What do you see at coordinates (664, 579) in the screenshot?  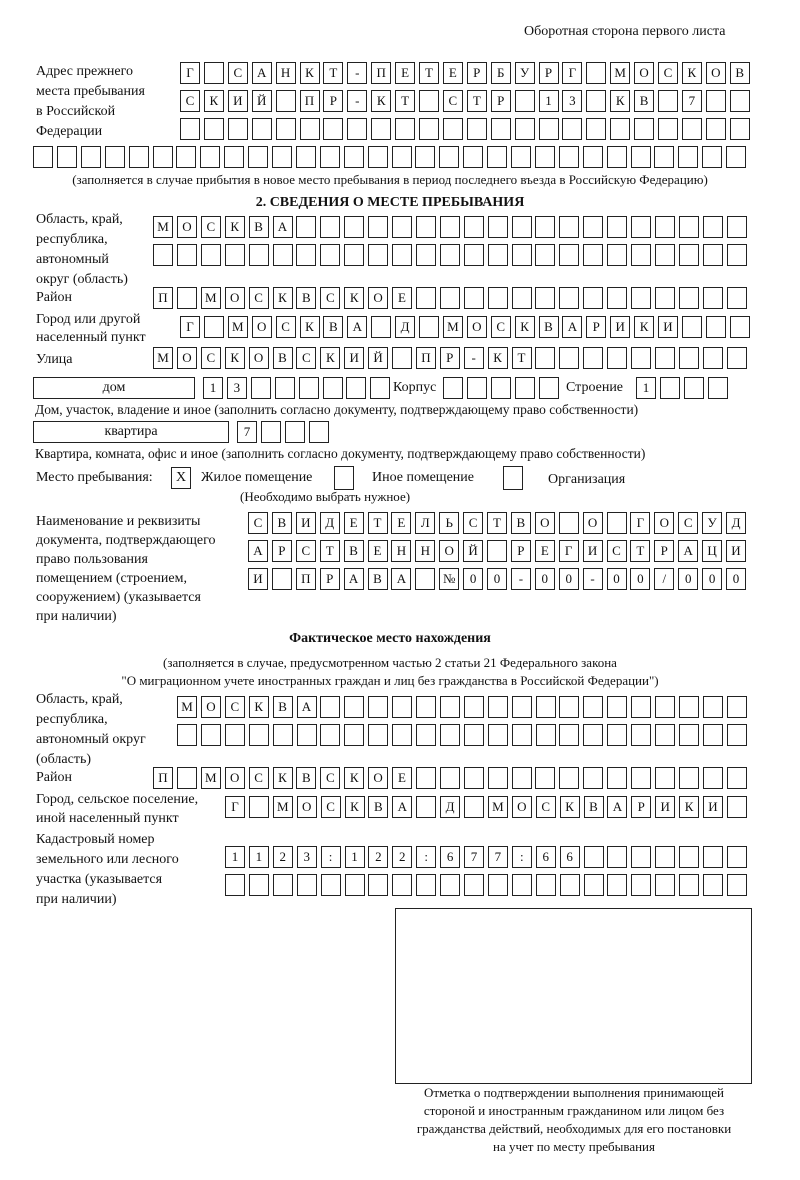 I see `char-cell: /` at bounding box center [664, 579].